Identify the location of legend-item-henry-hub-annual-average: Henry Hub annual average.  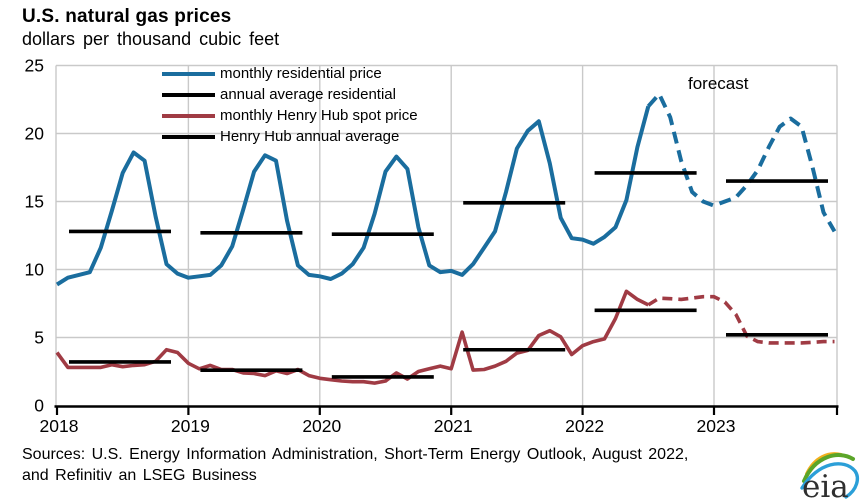
(290, 136).